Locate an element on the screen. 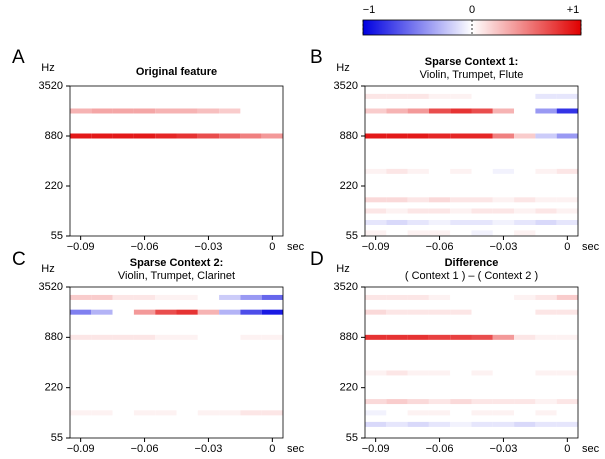  panel-label: A is located at coordinates (18, 57).